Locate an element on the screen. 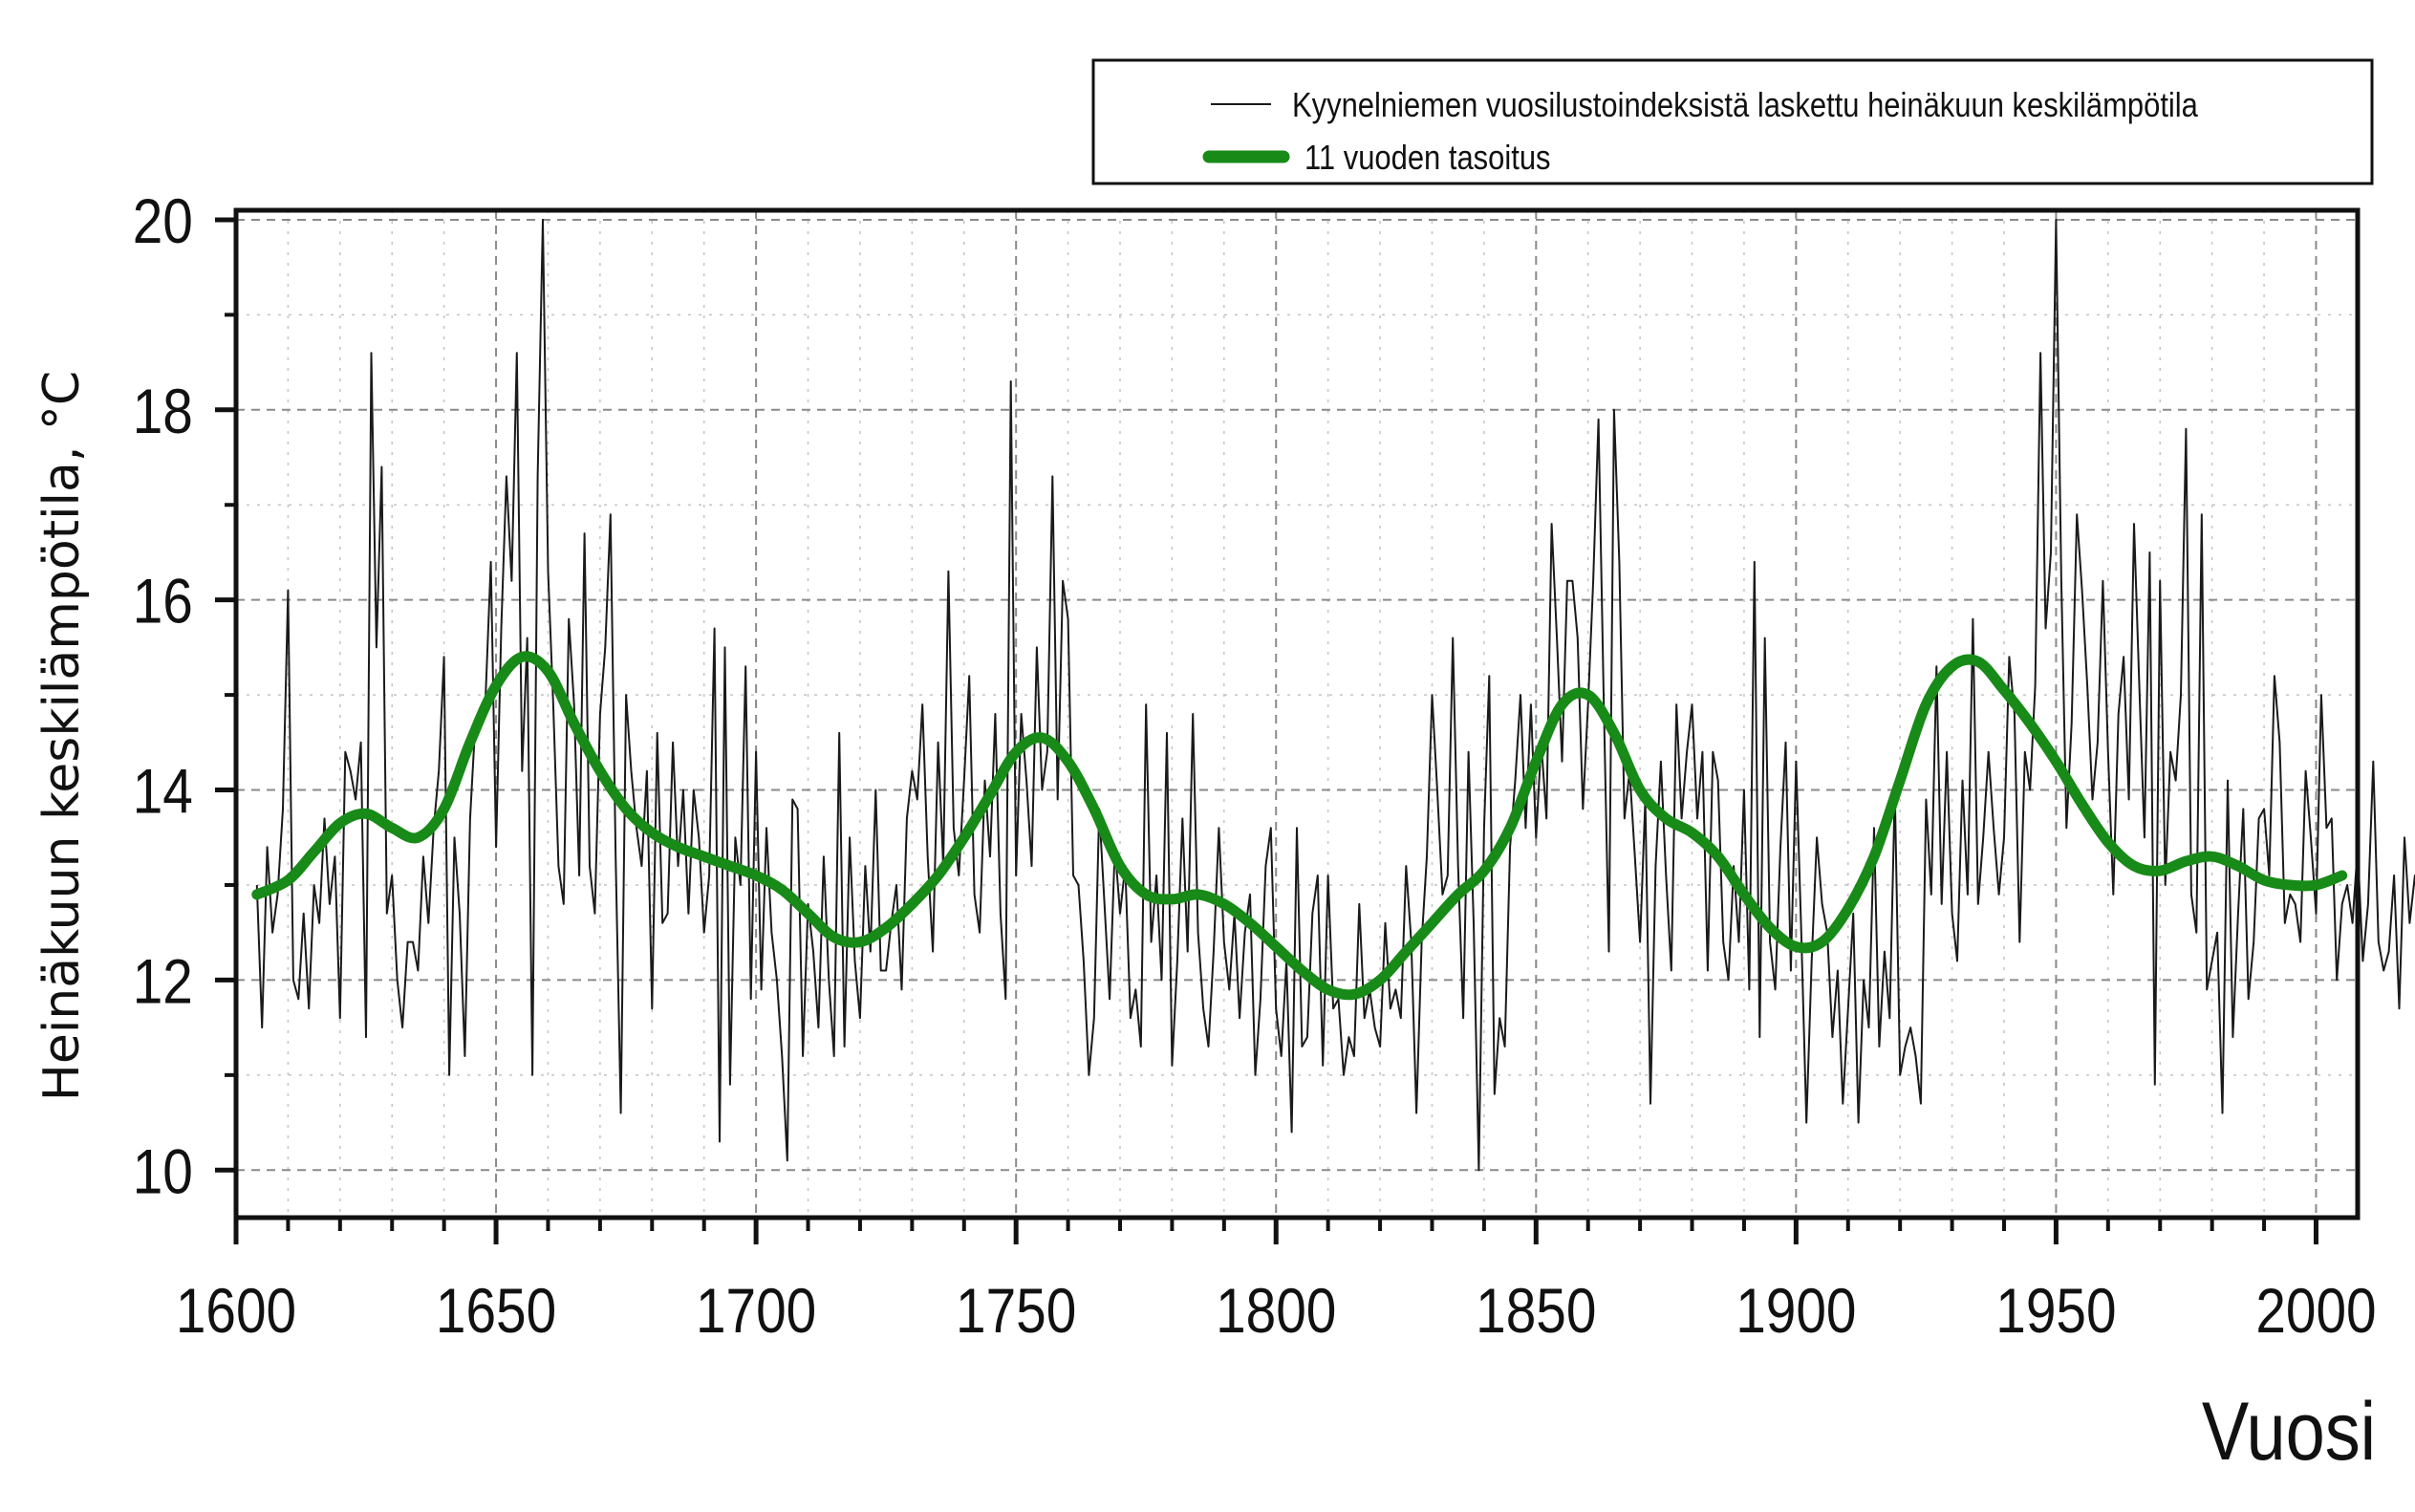 The height and width of the screenshot is (1512, 2415). x-tick-label: 1950 is located at coordinates (2055, 1311).